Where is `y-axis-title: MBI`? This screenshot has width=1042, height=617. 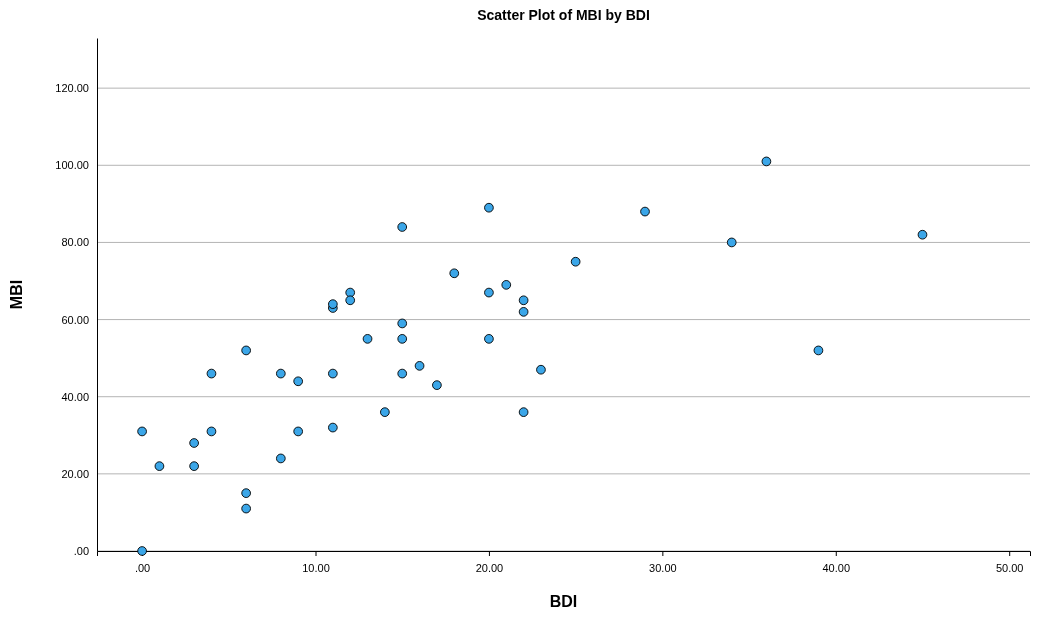
y-axis-title: MBI is located at coordinates (16, 294).